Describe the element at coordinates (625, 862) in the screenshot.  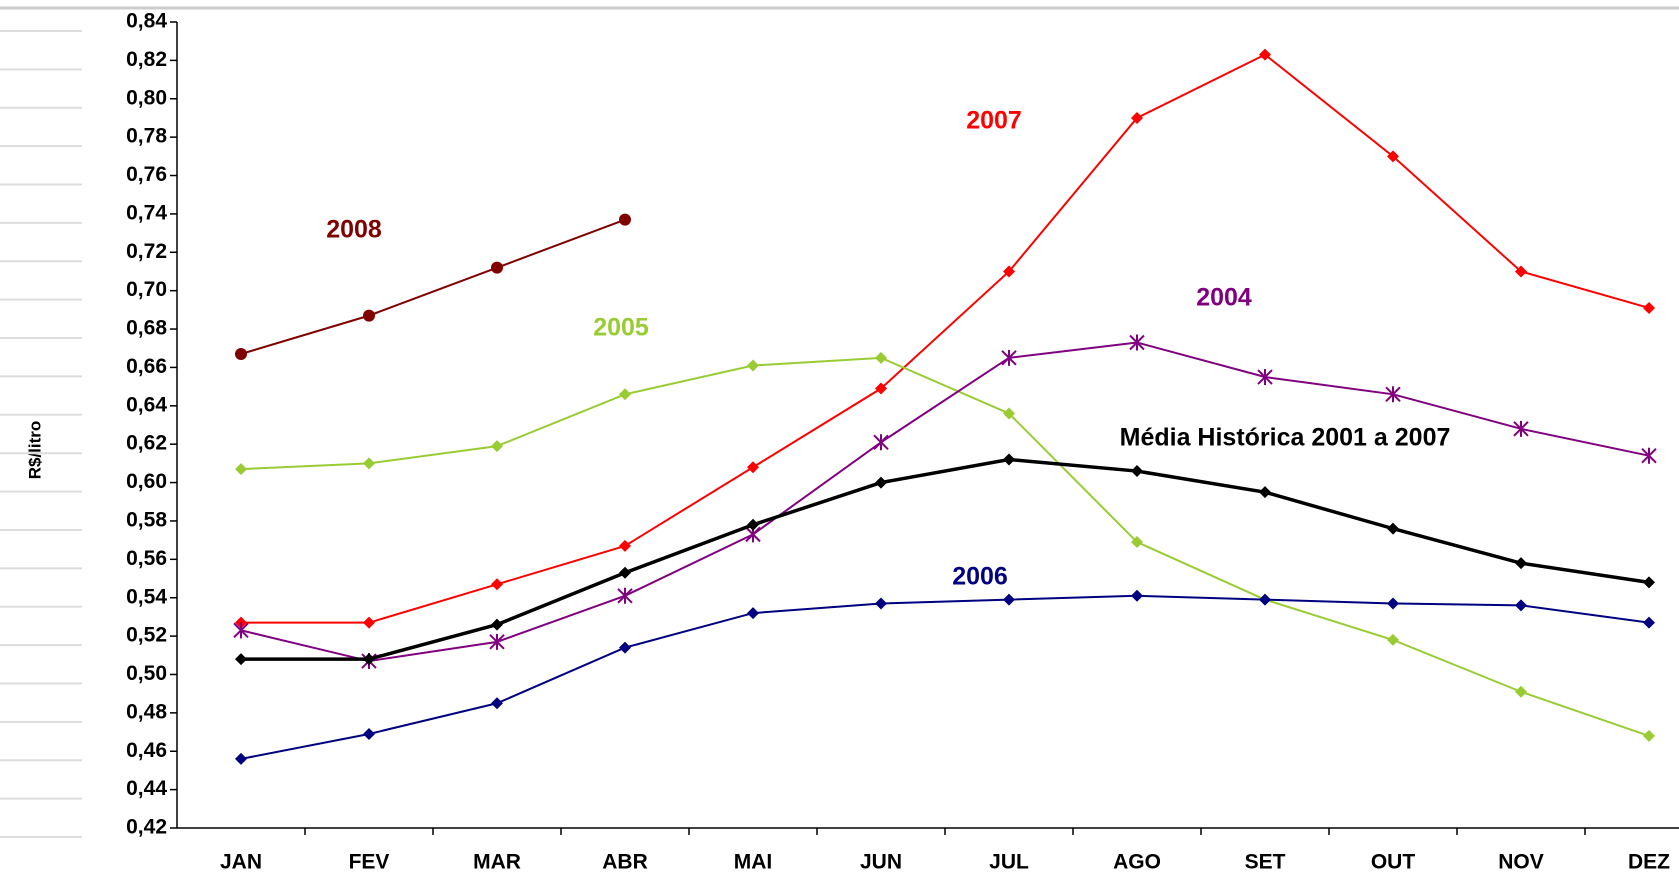
I see `x-tick-label: ABR` at that location.